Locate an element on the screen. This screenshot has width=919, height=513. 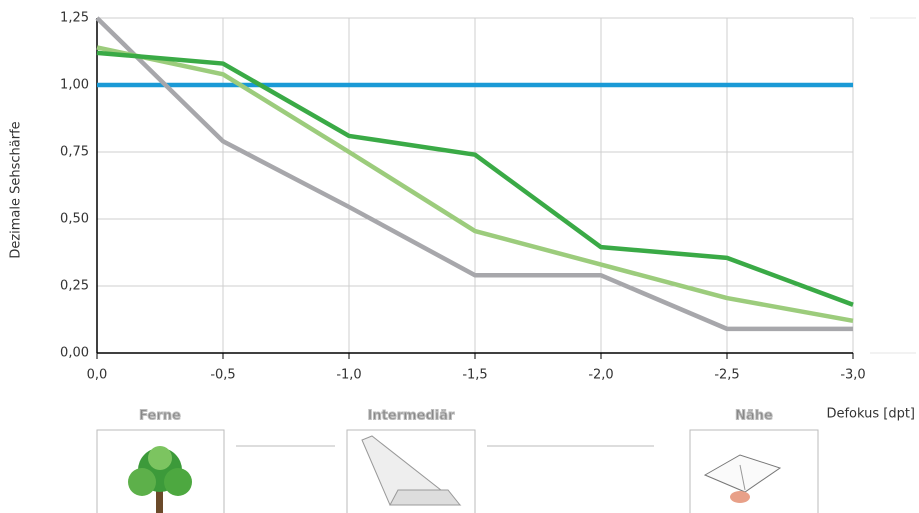
book-icon is located at coordinates (742, 478).